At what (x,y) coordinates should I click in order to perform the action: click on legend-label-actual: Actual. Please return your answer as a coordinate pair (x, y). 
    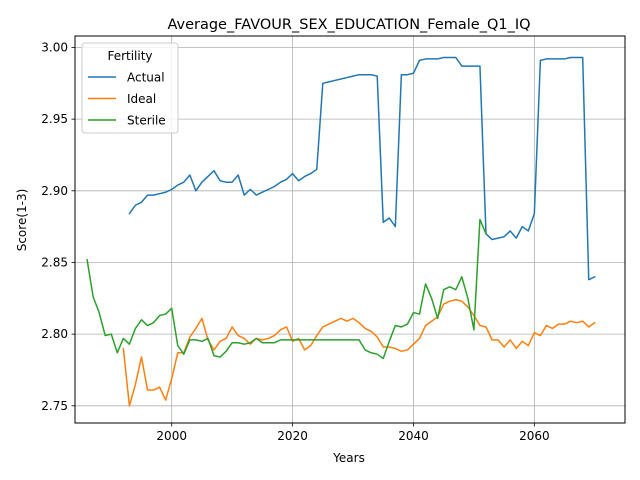
    Looking at the image, I should click on (146, 77).